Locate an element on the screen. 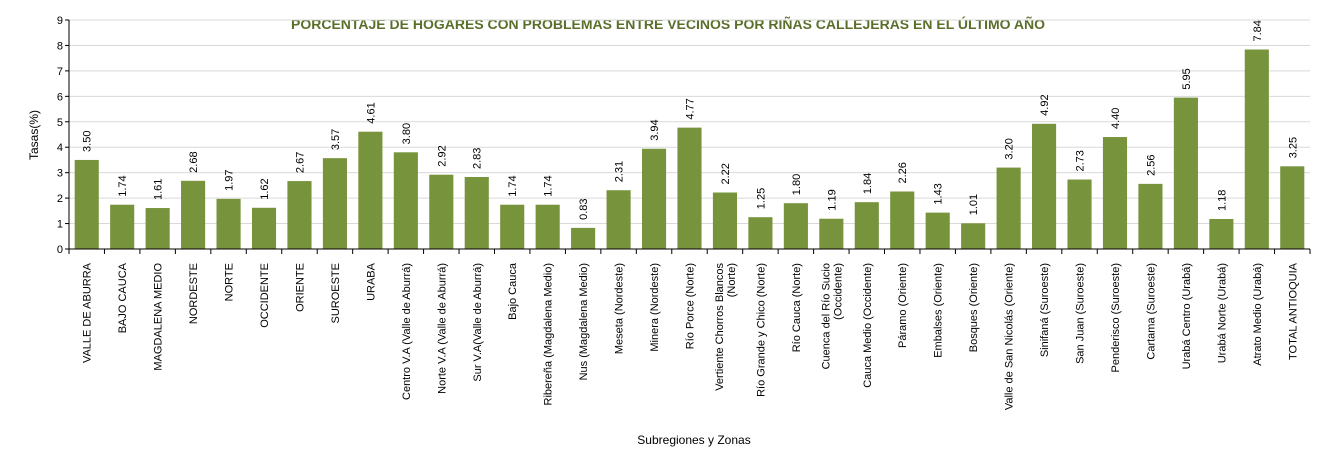 The height and width of the screenshot is (452, 1335). x-tick-label: Penderisco (Suroeste) is located at coordinates (1116, 317).